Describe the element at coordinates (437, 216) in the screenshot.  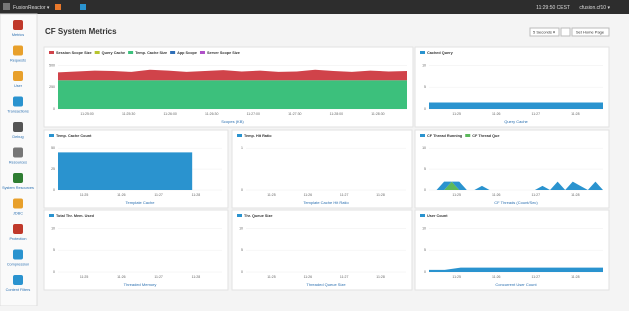
I see `legend-label: User Count` at that location.